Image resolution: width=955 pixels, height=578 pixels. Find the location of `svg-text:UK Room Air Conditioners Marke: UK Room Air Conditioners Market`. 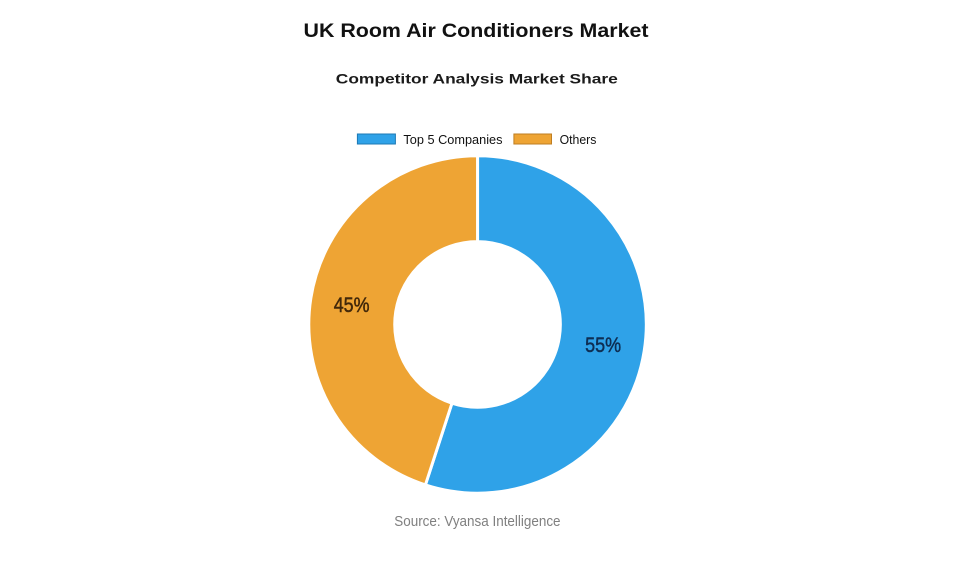

svg-text:UK Room Air Conditioners Marke: UK Room Air Conditioners Market is located at coordinates (477, 31).